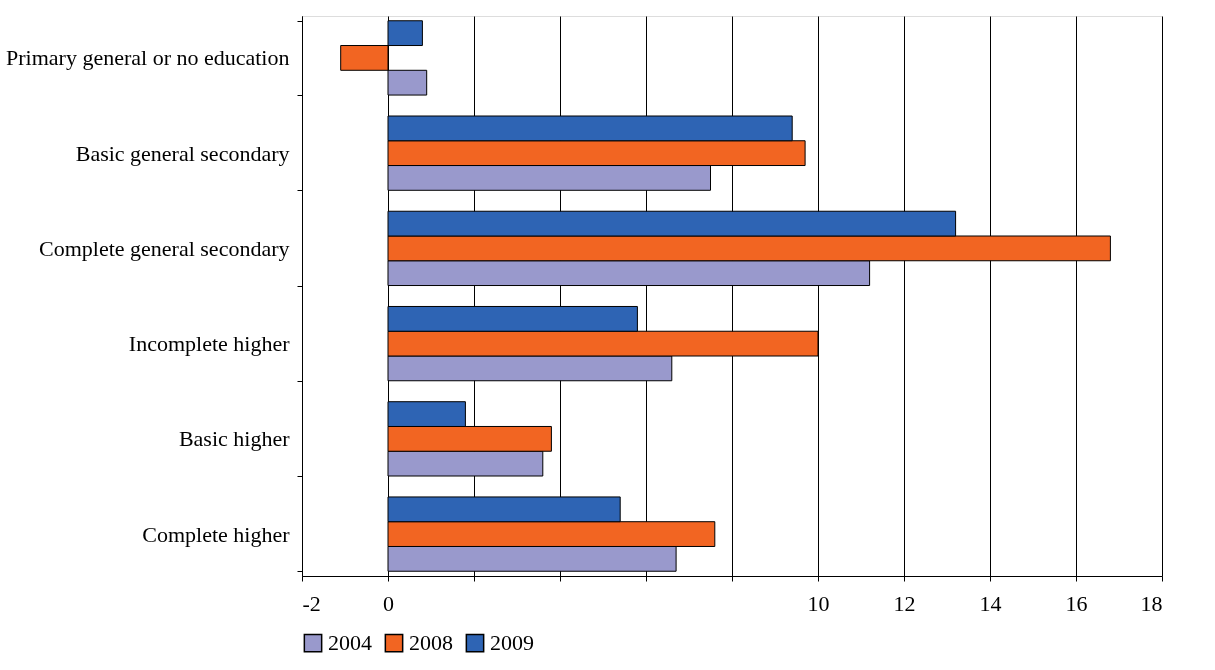  What do you see at coordinates (209, 344) in the screenshot?
I see `y-tick-label: Incomplete higher` at bounding box center [209, 344].